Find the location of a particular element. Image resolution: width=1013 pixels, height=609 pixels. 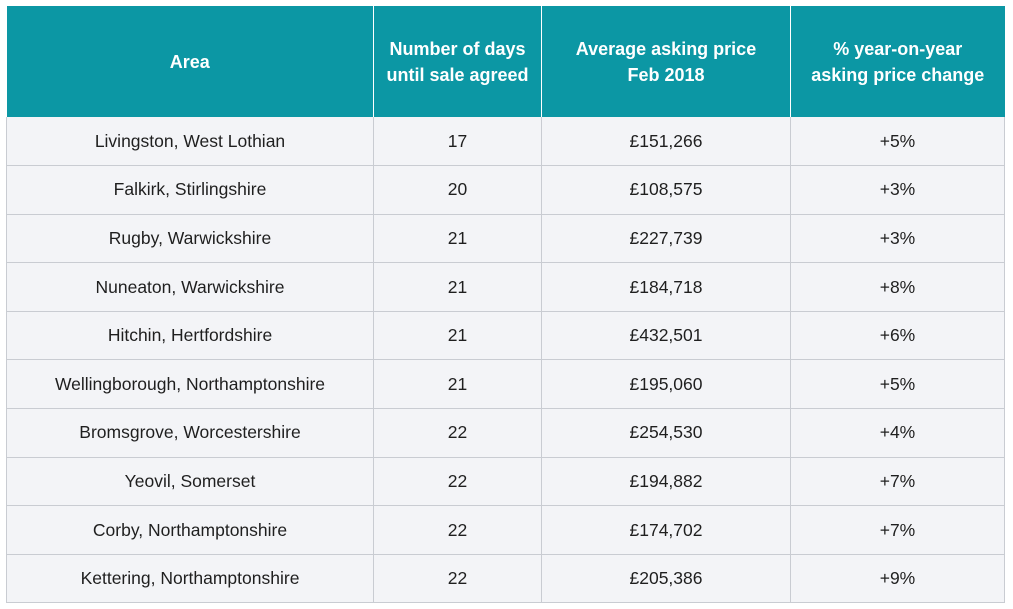

cell-yoy-price-change: +9% is located at coordinates (897, 579).